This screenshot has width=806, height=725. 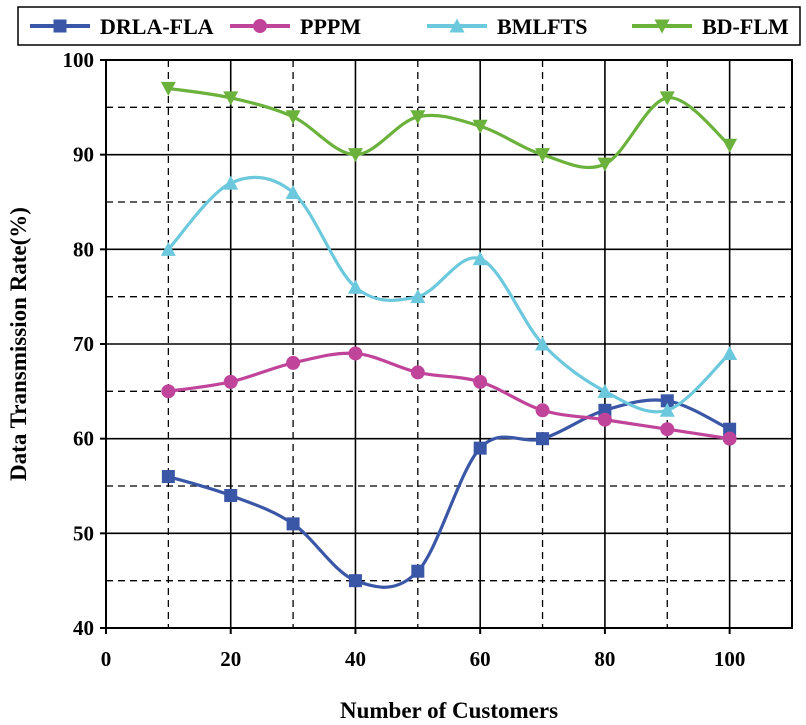 I want to click on y-tick-label: 70, so click(x=83, y=344).